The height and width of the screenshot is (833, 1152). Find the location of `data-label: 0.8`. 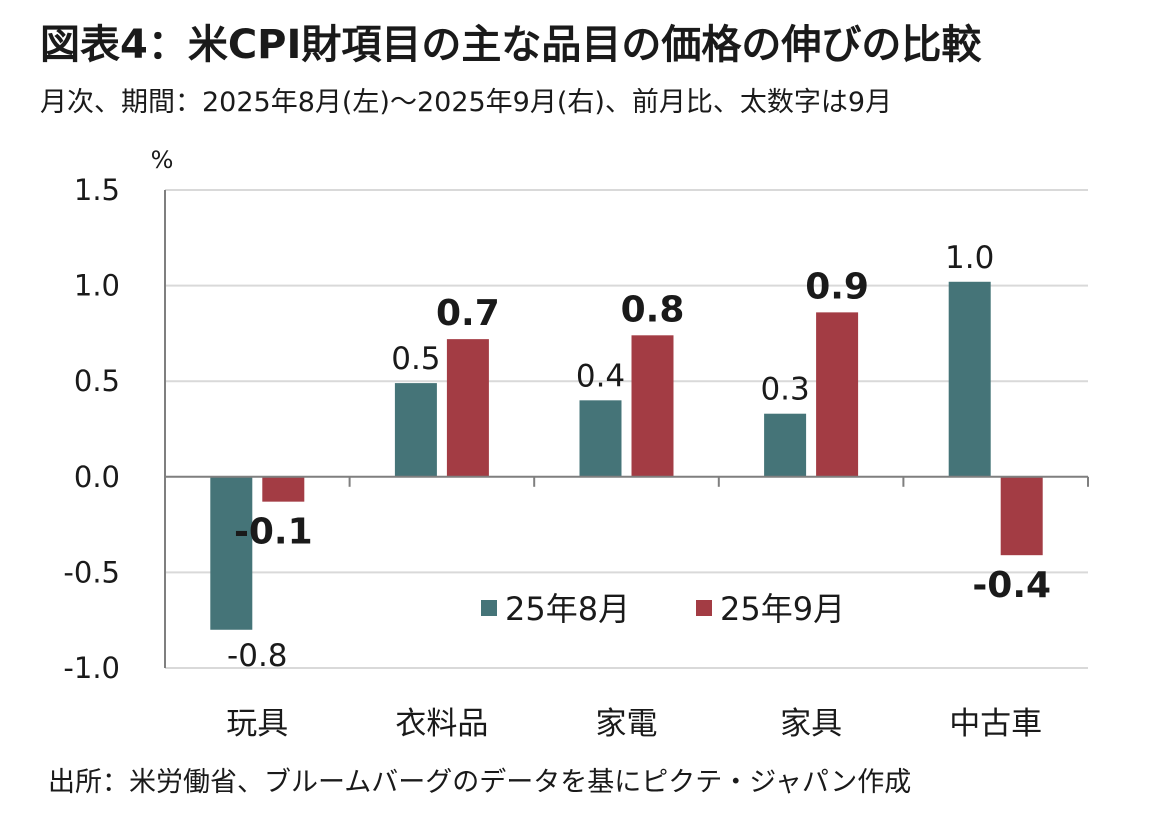

data-label: 0.8 is located at coordinates (653, 309).